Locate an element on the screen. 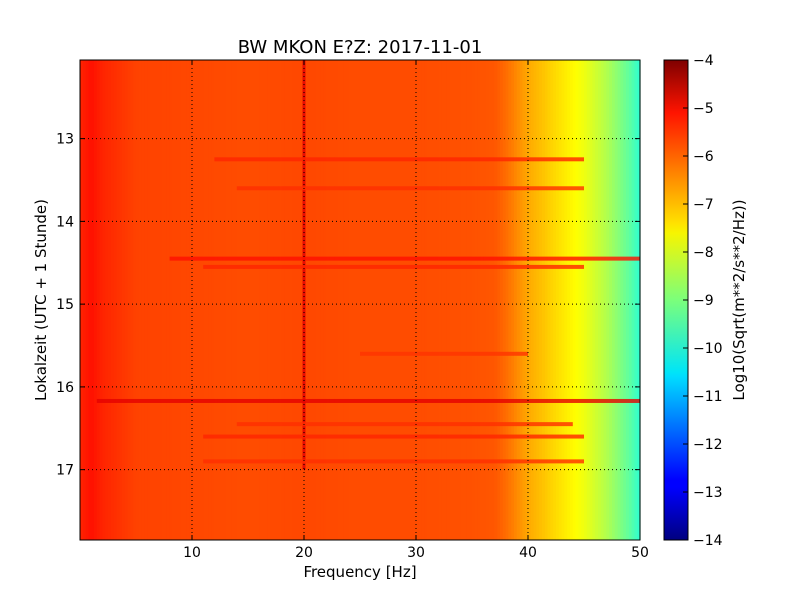 This screenshot has height=600, width=800. colorbar-tick-label: −9 is located at coordinates (703, 301).